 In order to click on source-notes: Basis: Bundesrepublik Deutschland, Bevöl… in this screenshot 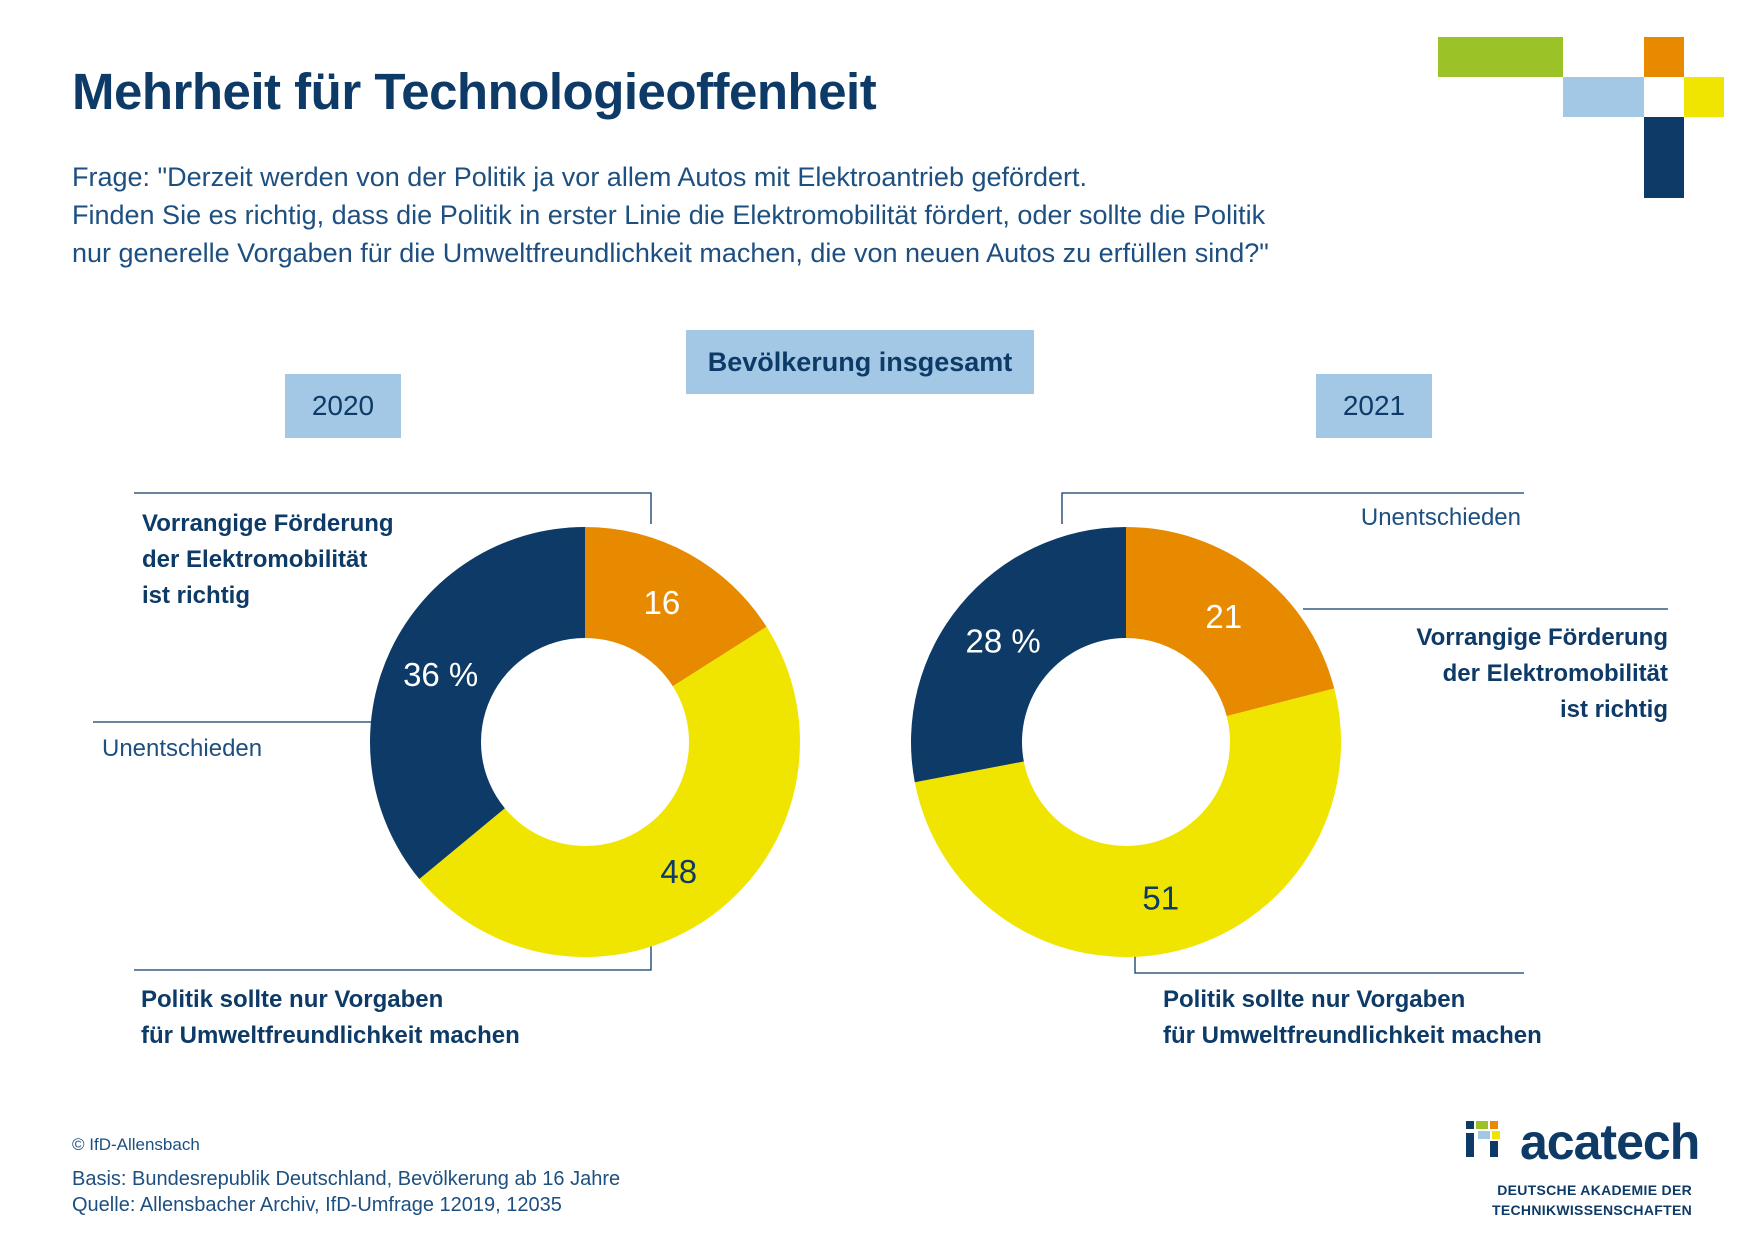, I will do `click(346, 1192)`.